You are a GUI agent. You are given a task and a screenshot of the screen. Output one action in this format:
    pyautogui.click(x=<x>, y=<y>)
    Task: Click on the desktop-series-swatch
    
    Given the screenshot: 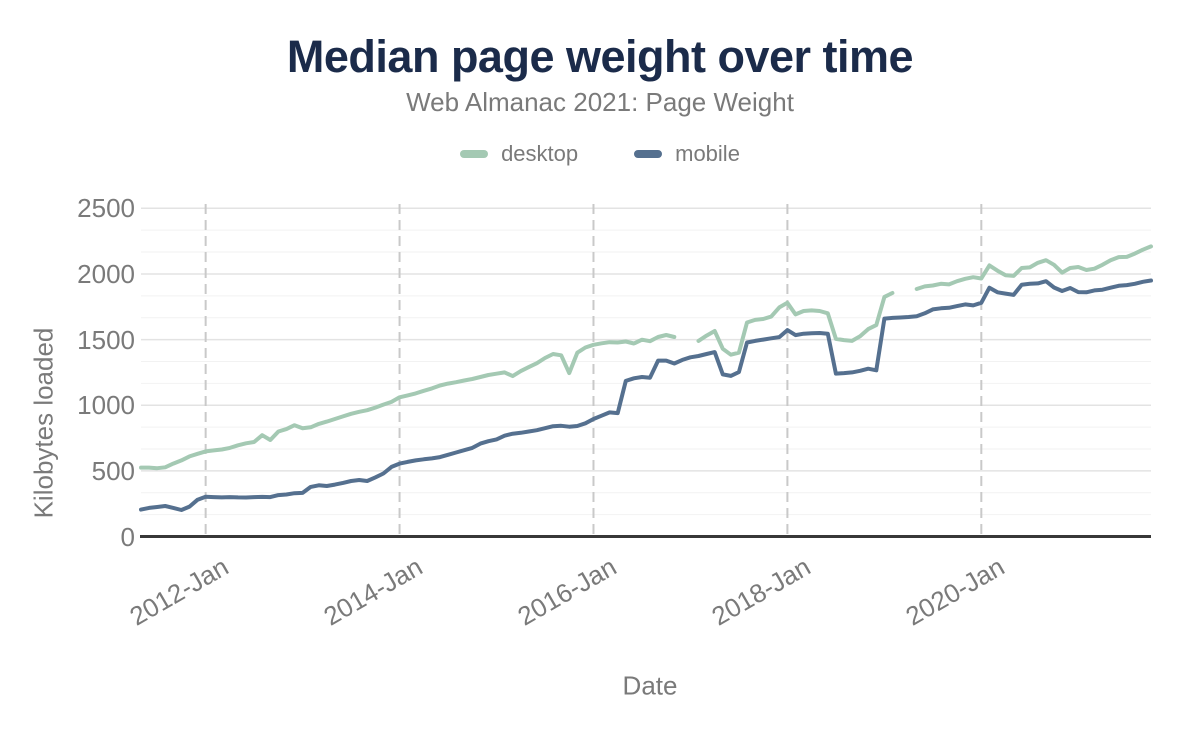 What is the action you would take?
    pyautogui.click(x=474, y=154)
    